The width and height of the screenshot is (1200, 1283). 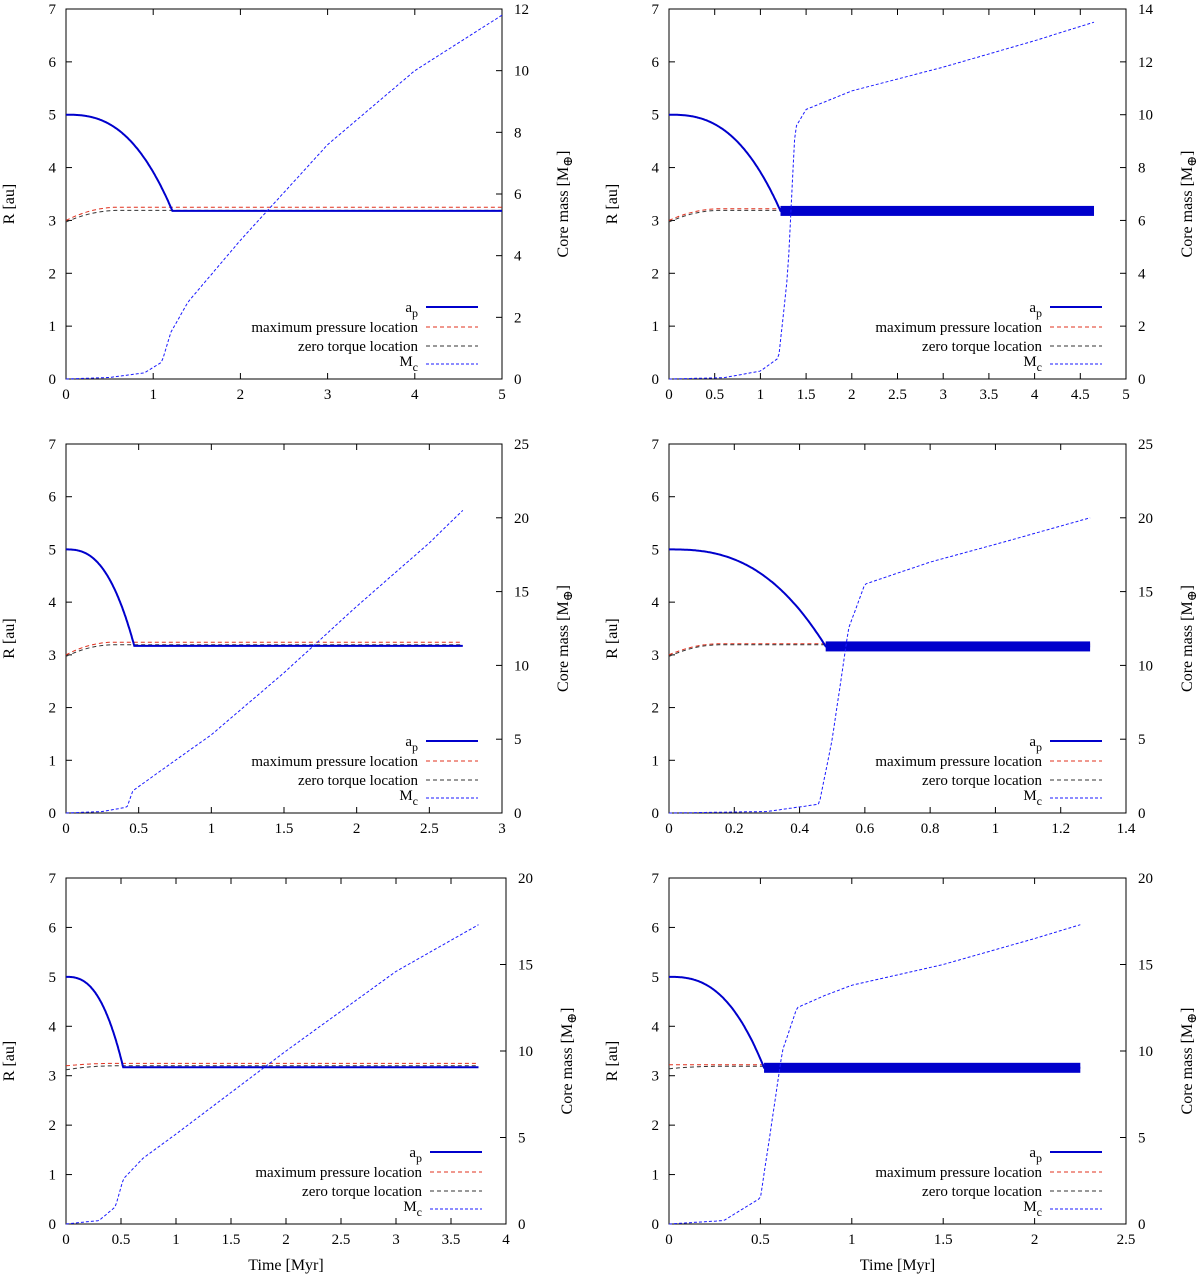 What do you see at coordinates (943, 1240) in the screenshot?
I see `x-tick-label: 1.5` at bounding box center [943, 1240].